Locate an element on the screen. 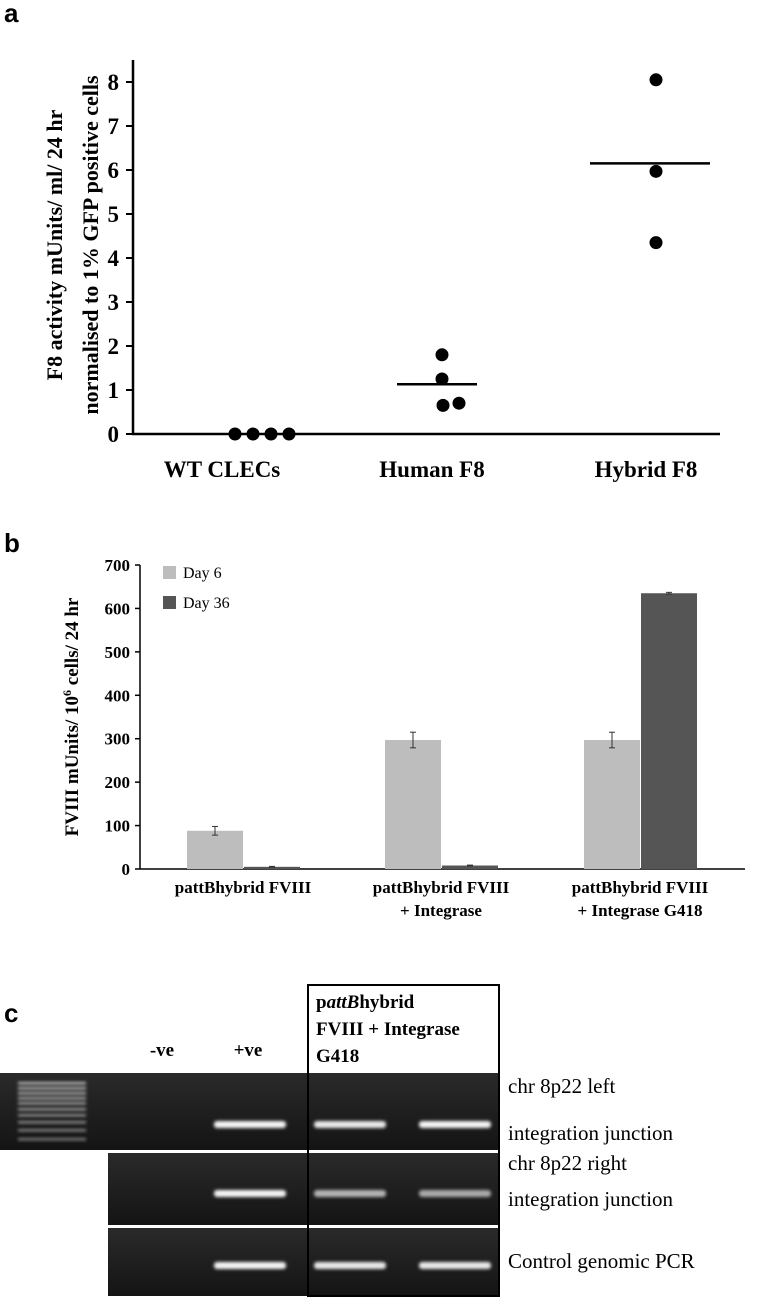  x-tick-label: Human F8 is located at coordinates (431, 469).